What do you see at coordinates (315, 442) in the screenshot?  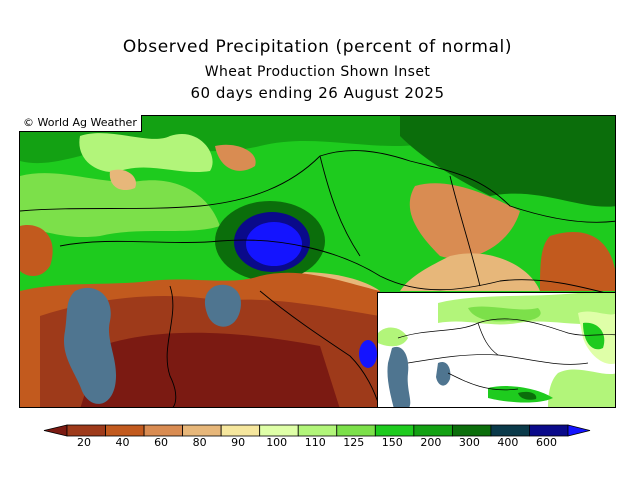 I see `legend-tick-label: 110` at bounding box center [315, 442].